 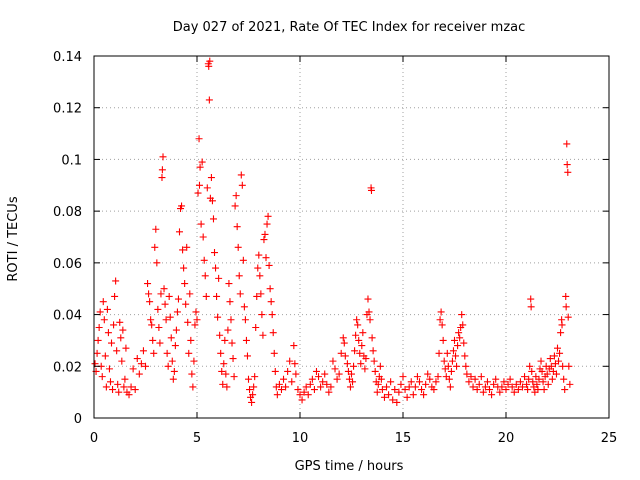 I want to click on y-tick-label: 0.14, so click(x=67, y=57).